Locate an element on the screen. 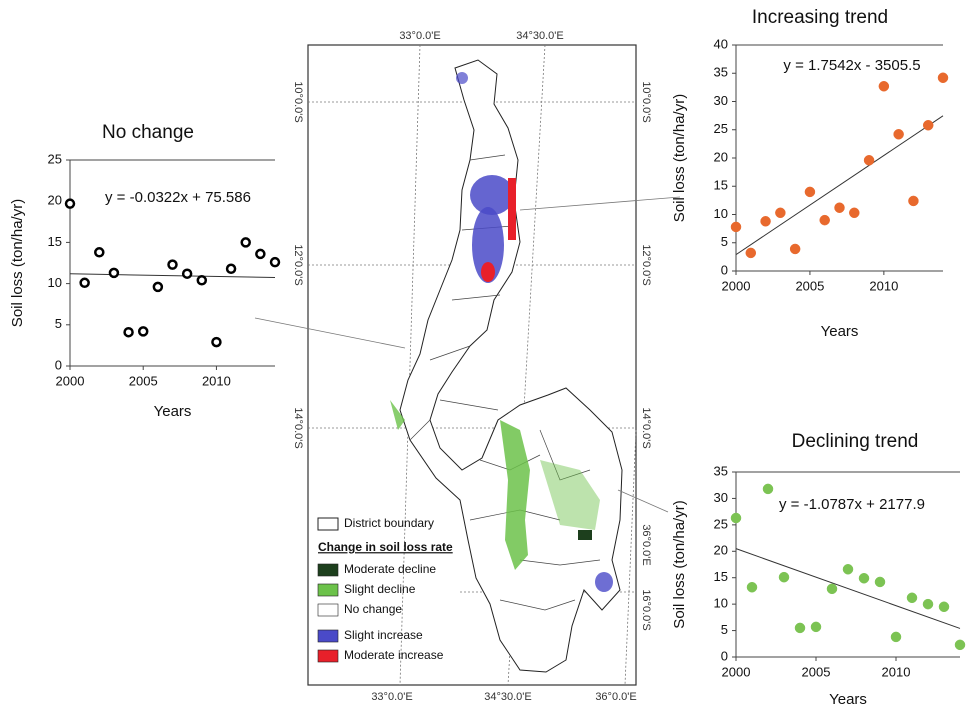 Image resolution: width=968 pixels, height=713 pixels. legend-label: District boundary is located at coordinates (389, 523).